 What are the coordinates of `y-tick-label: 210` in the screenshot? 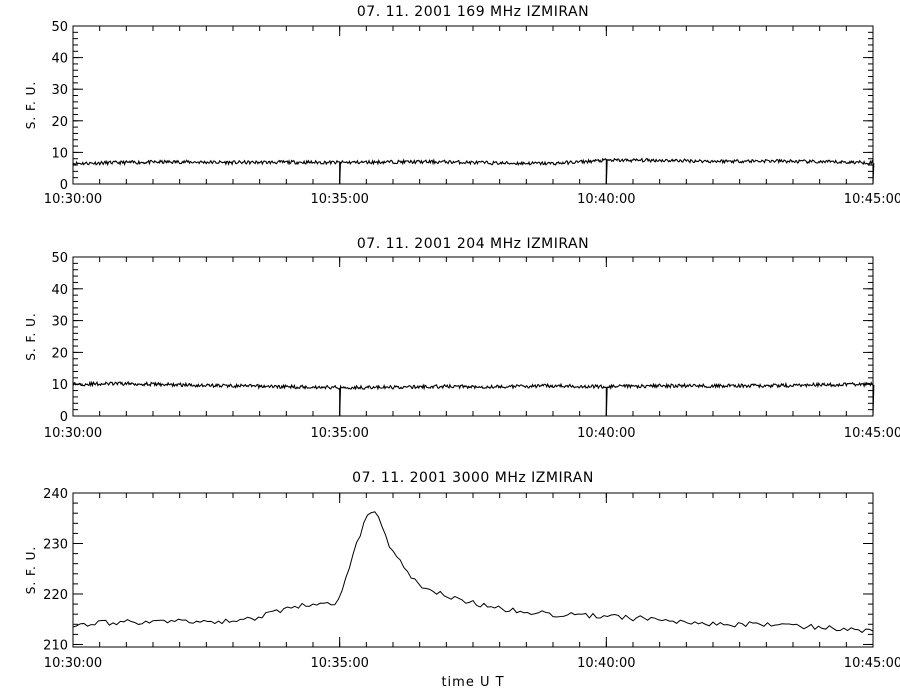 It's located at (55, 645).